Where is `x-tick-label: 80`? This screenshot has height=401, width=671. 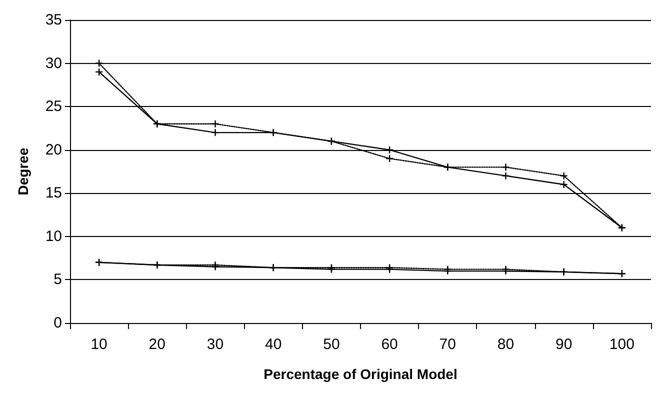
x-tick-label: 80 is located at coordinates (505, 344).